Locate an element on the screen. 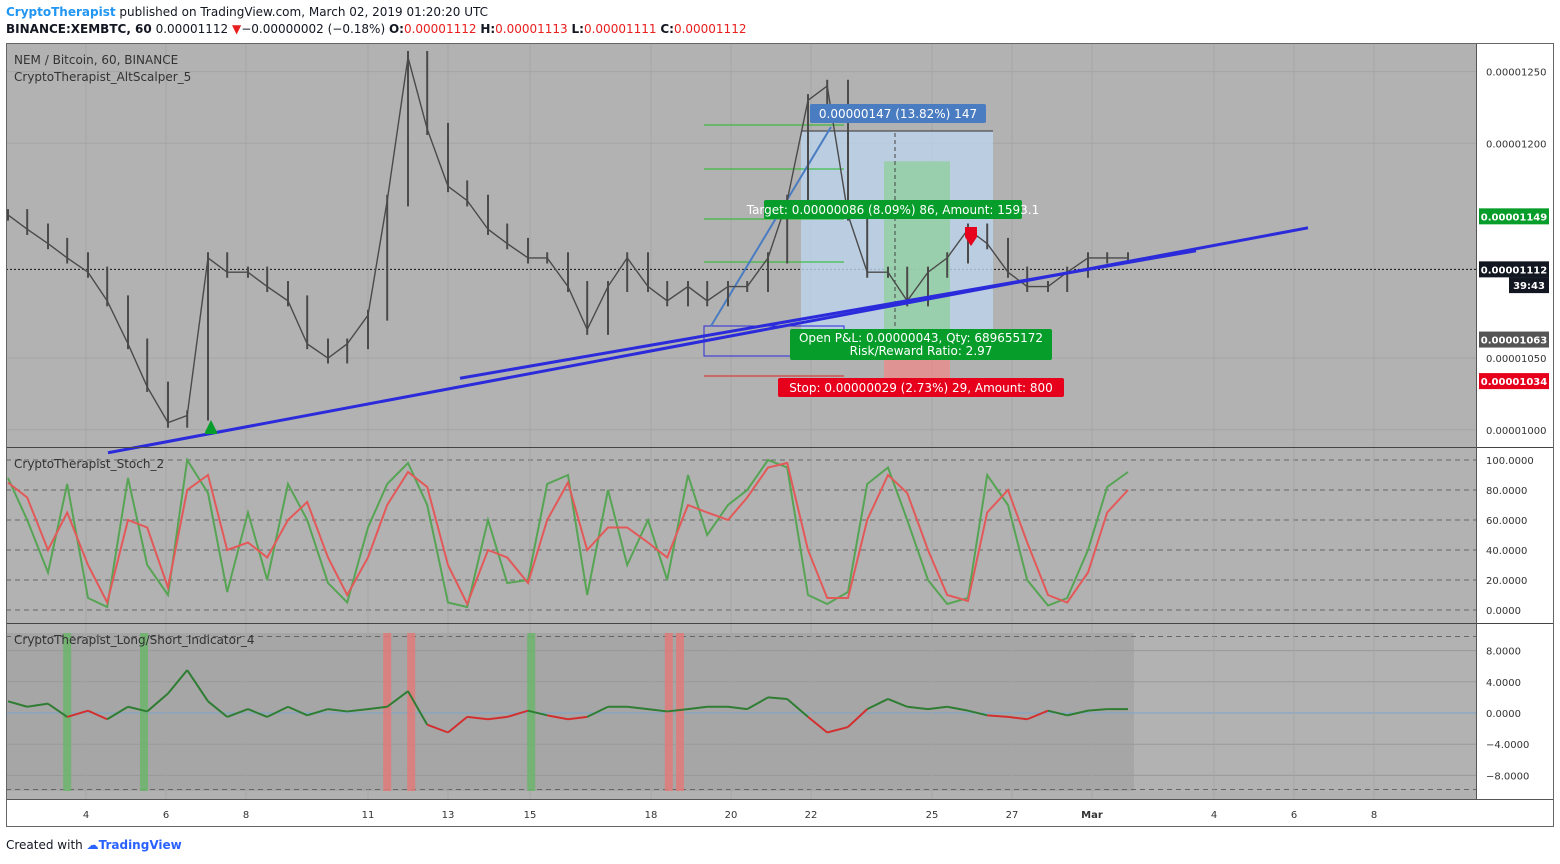 The image size is (1560, 864). main-ytick-label: 0.00001250 is located at coordinates (1516, 73).